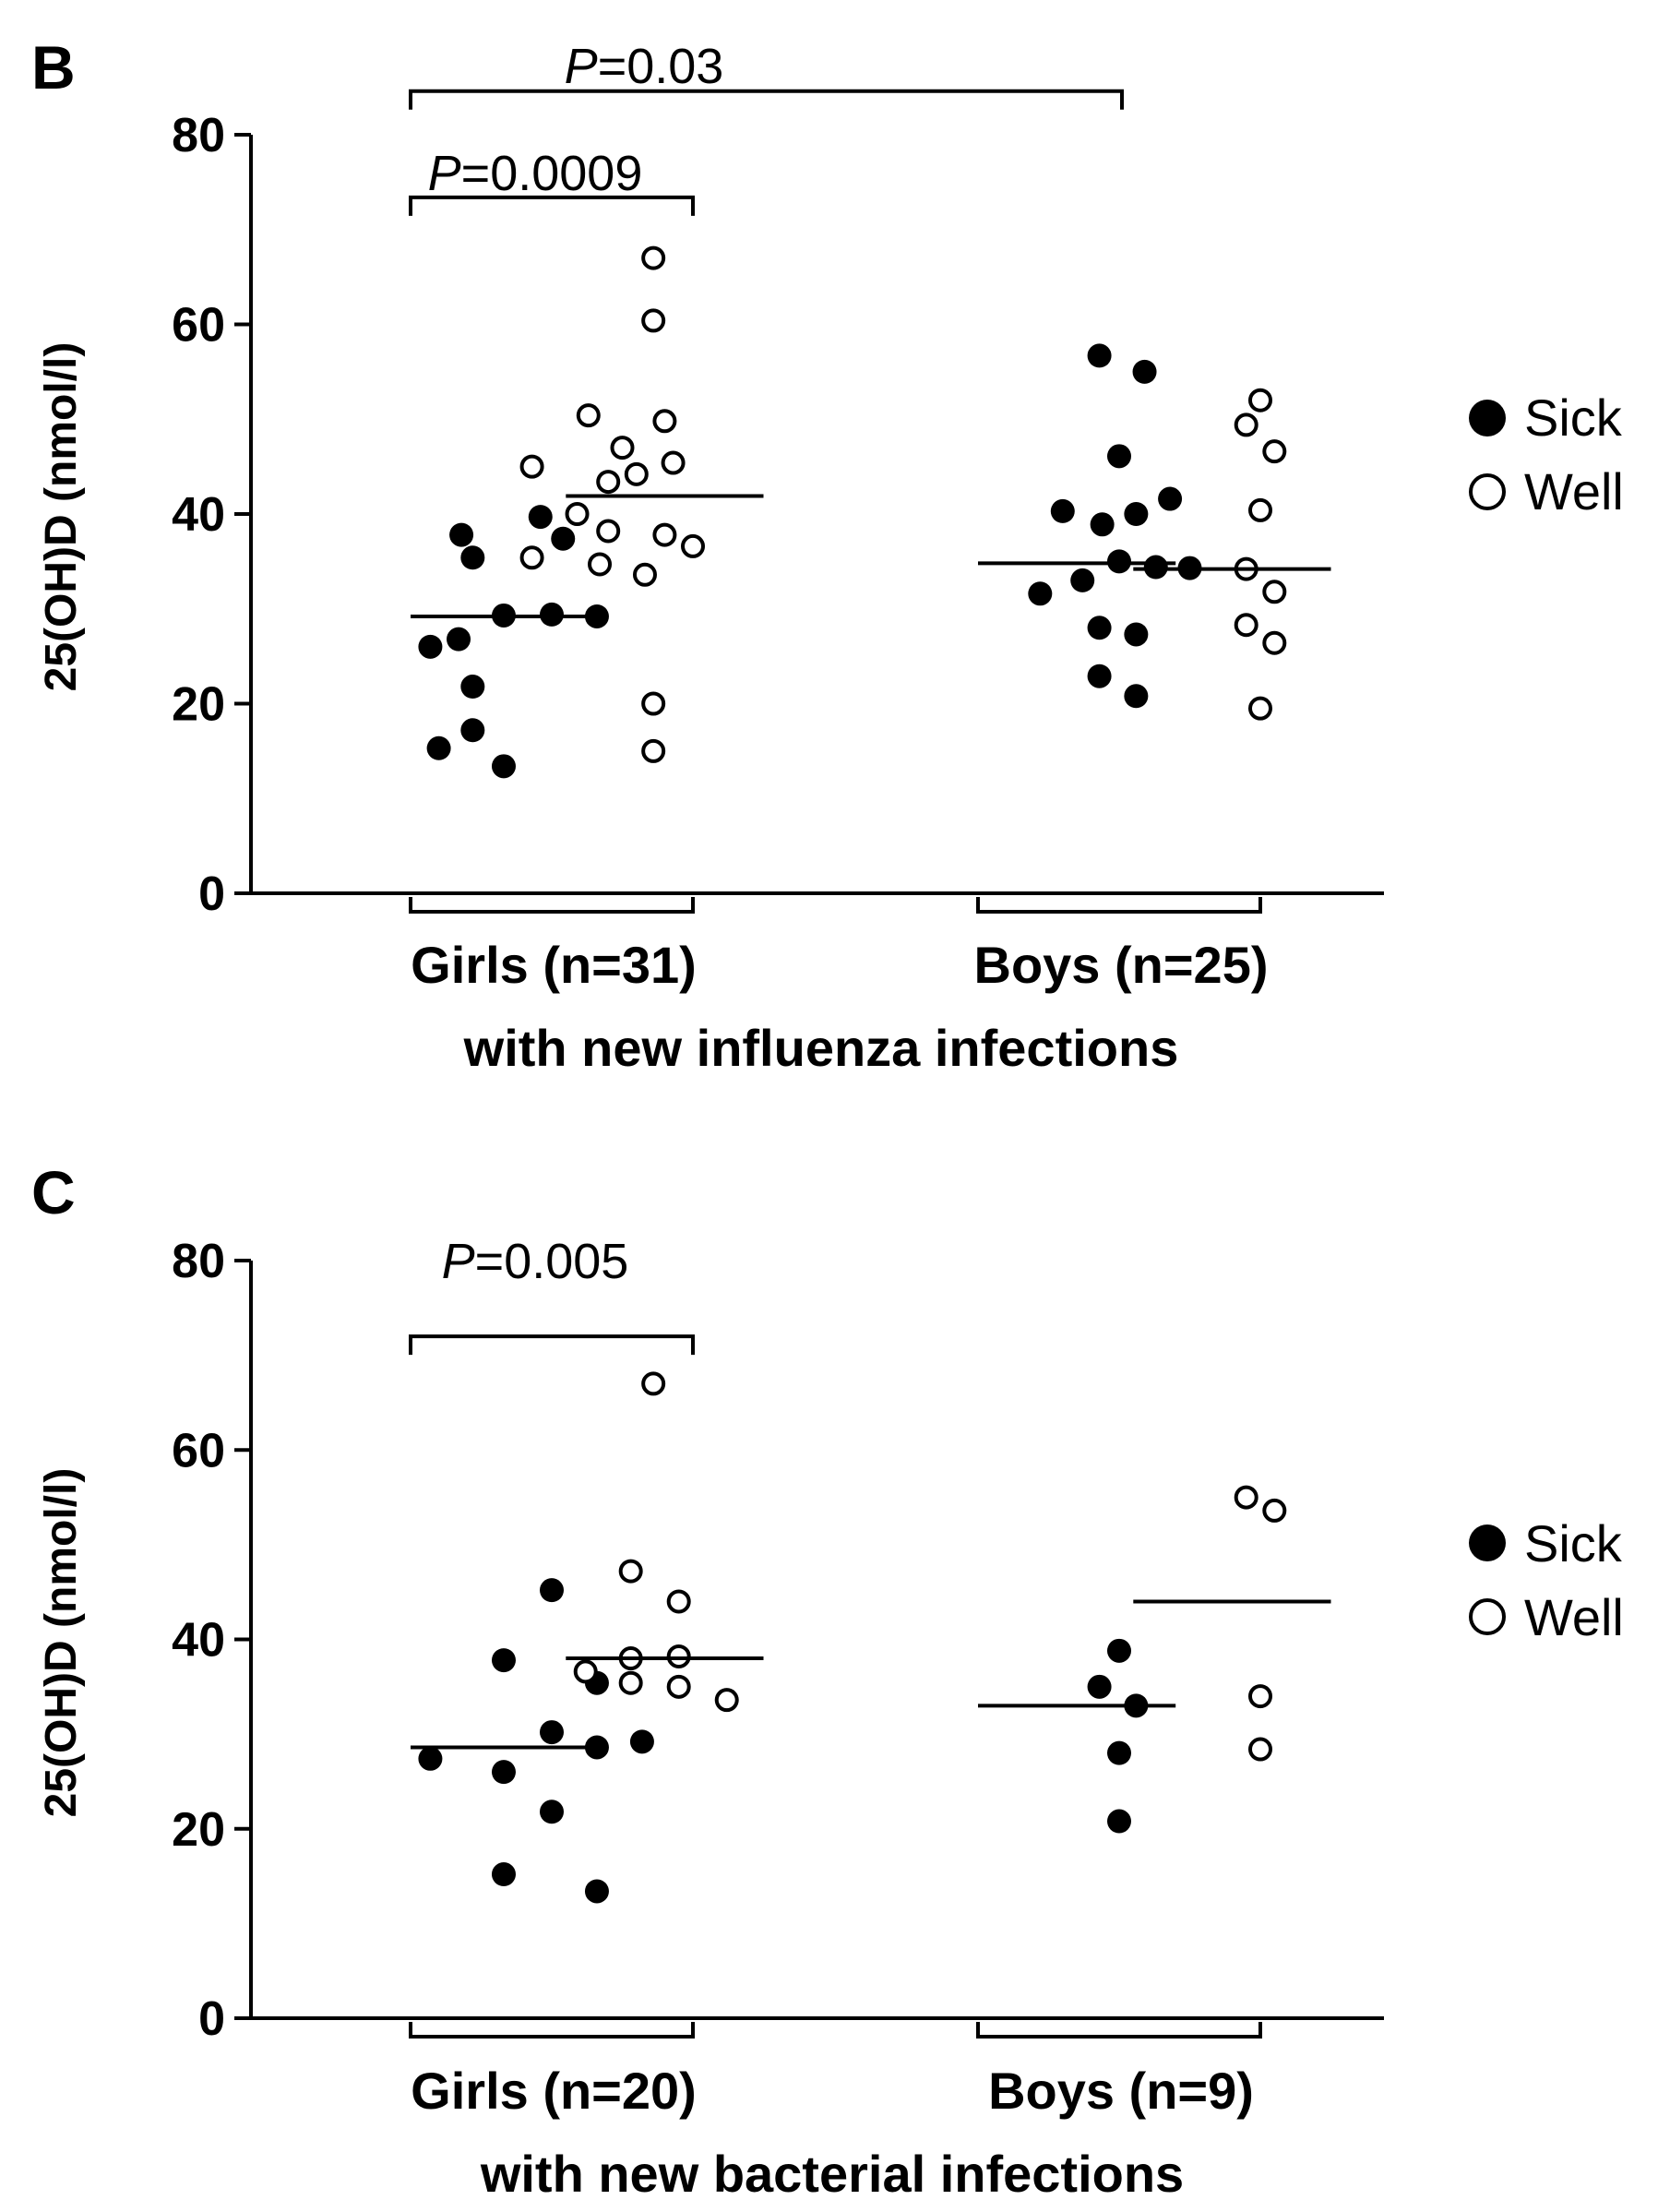 Image resolution: width=1658 pixels, height=2212 pixels. What do you see at coordinates (53, 67) in the screenshot?
I see `panel-letter: B` at bounding box center [53, 67].